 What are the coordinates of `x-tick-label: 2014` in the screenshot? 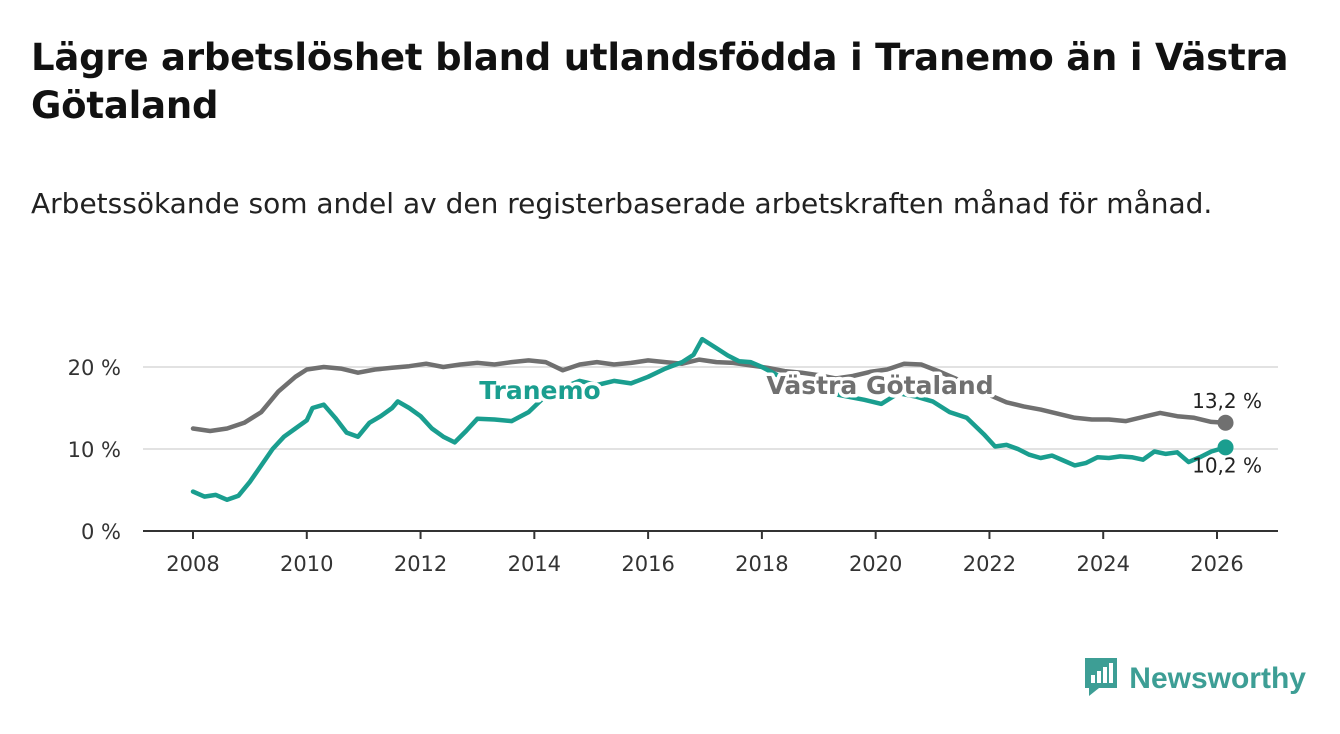 It's located at (534, 564).